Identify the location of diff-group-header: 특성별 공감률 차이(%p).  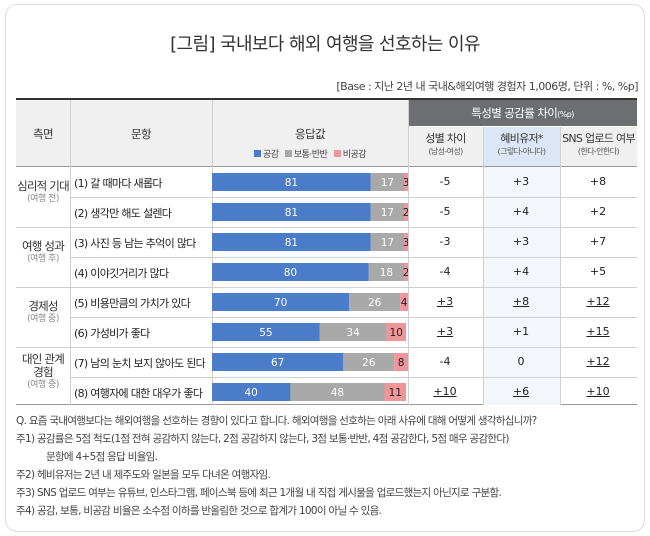
(522, 113).